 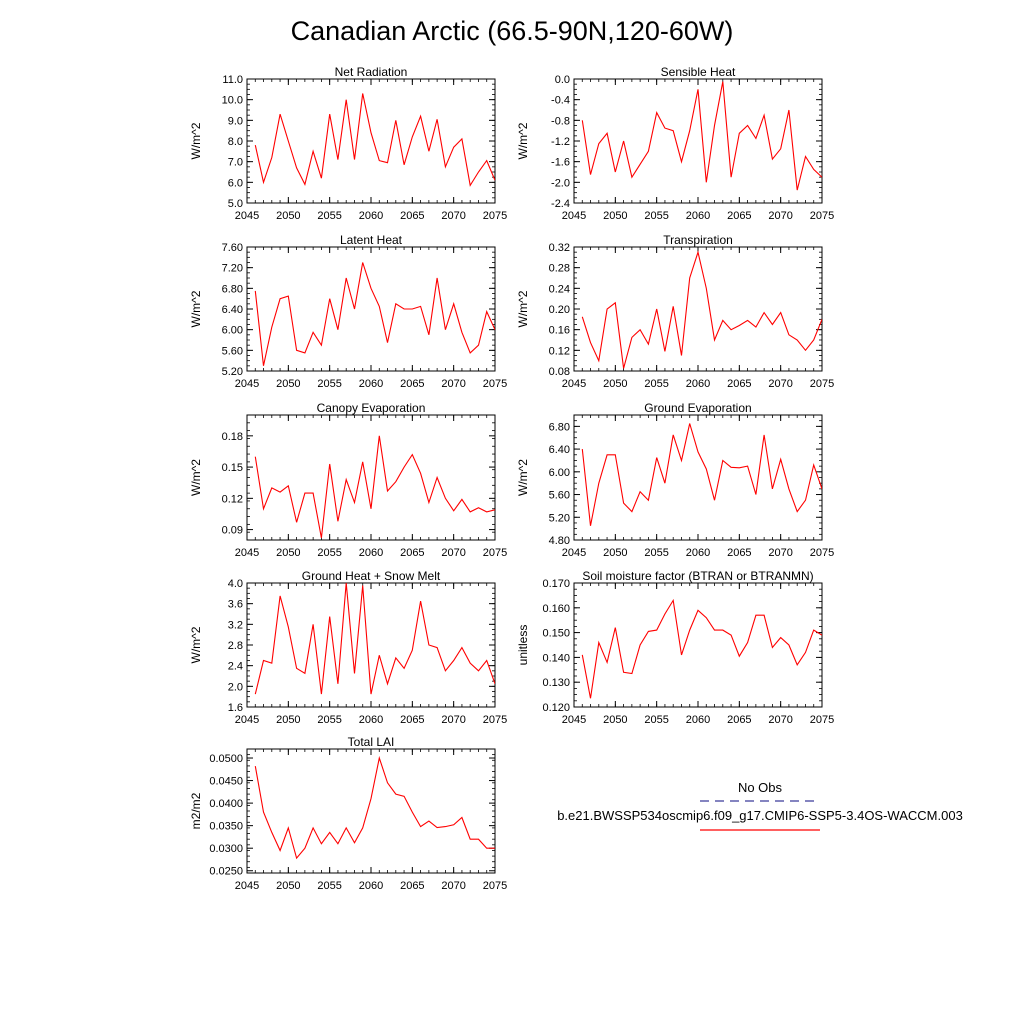 What do you see at coordinates (698, 240) in the screenshot?
I see `panel-title: Transpiration` at bounding box center [698, 240].